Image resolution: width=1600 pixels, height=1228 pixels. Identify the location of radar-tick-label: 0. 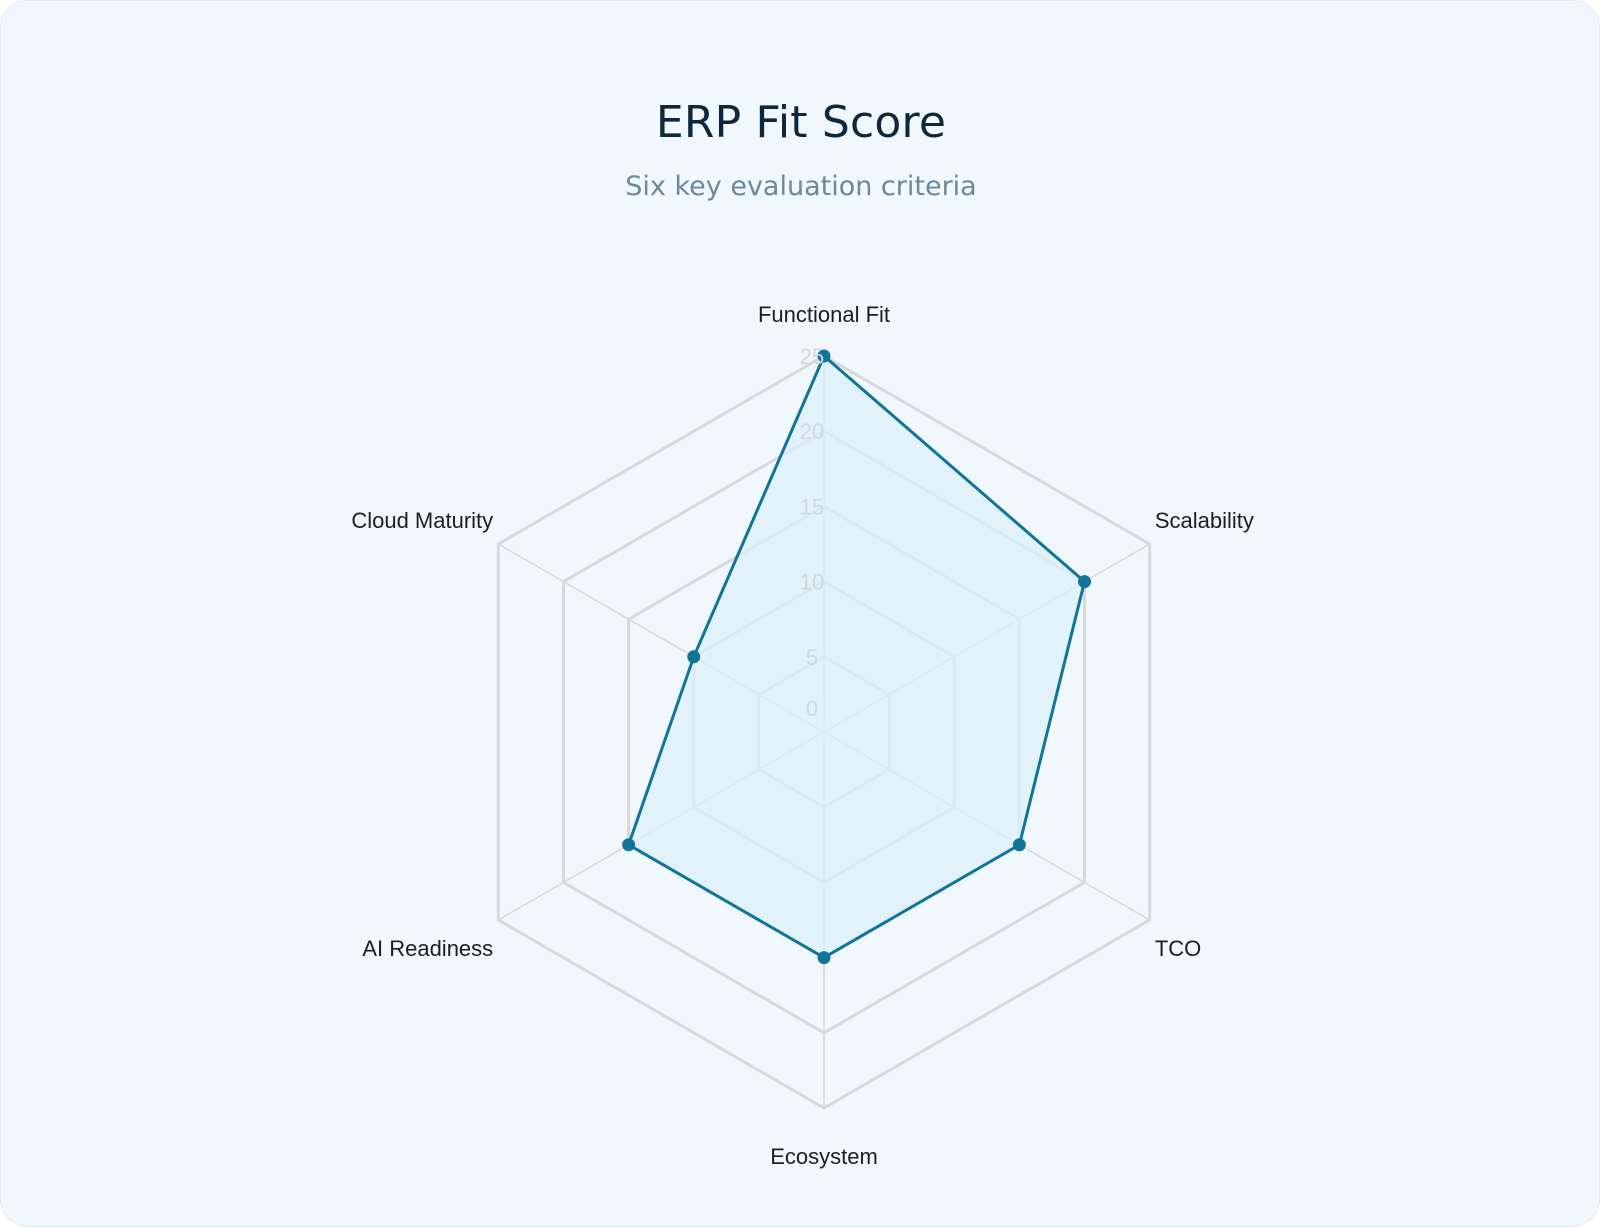
(812, 708).